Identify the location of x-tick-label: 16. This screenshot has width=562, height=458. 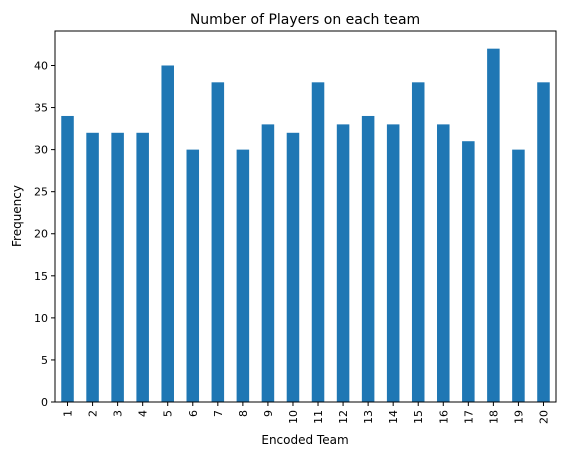
(443, 417).